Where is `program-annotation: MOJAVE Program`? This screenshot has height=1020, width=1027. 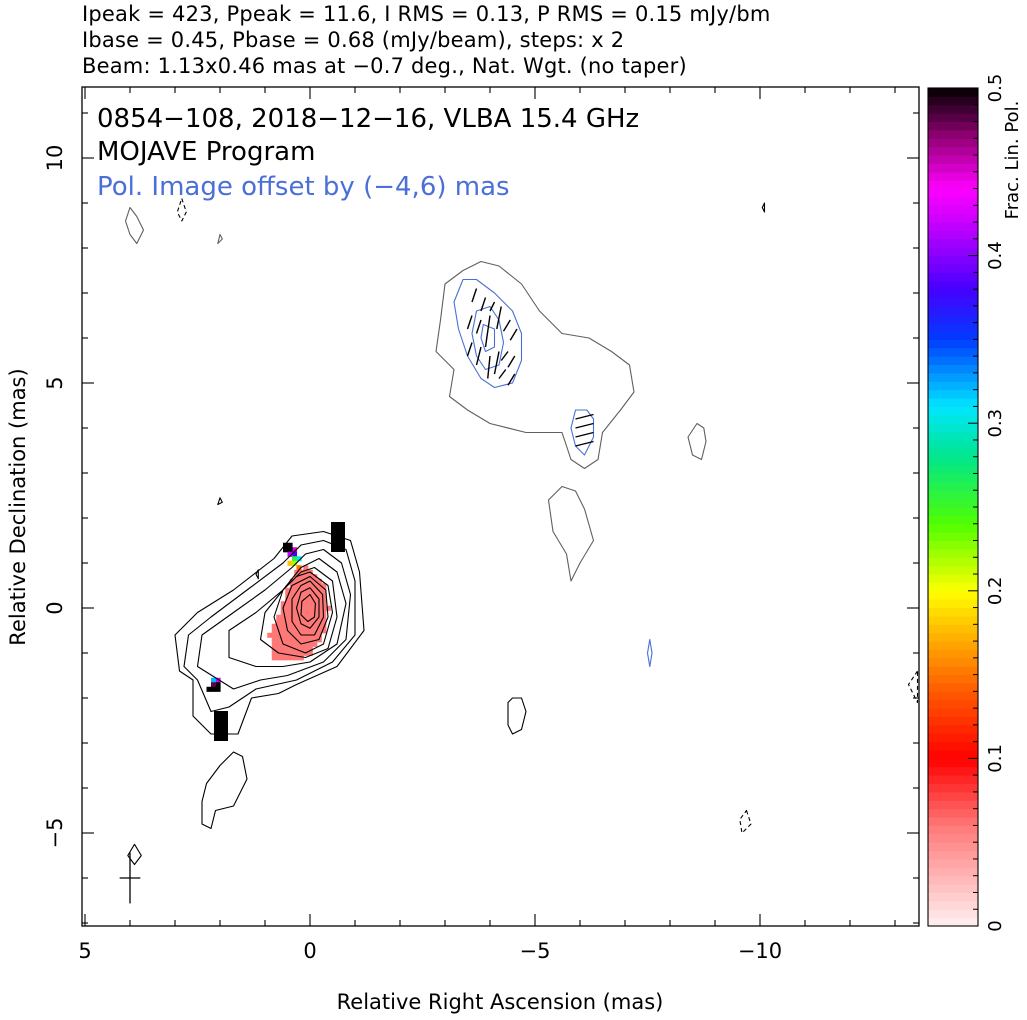
program-annotation: MOJAVE Program is located at coordinates (206, 152).